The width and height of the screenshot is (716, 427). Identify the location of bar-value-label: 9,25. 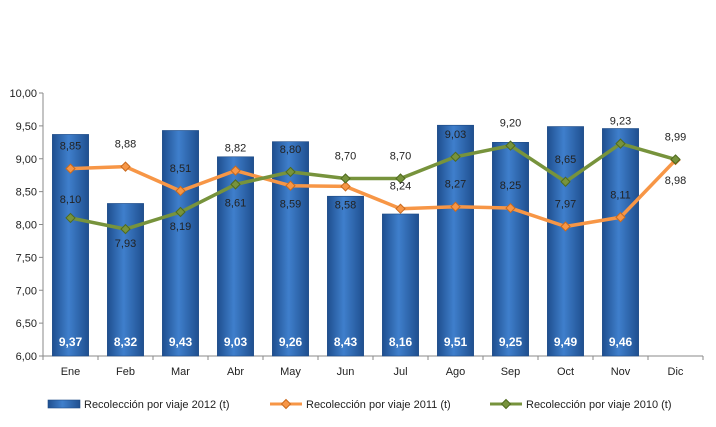
(511, 342).